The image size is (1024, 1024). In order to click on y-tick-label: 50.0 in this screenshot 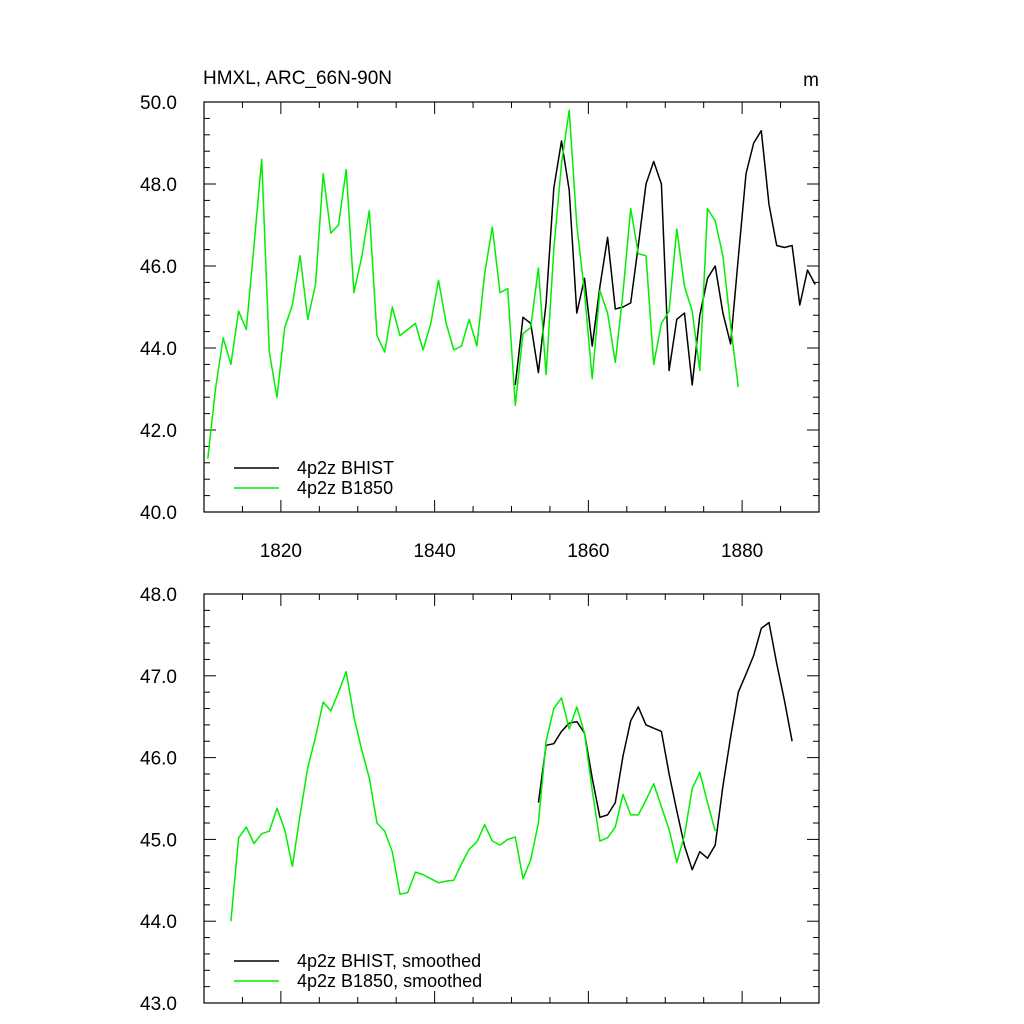, I will do `click(158, 103)`.